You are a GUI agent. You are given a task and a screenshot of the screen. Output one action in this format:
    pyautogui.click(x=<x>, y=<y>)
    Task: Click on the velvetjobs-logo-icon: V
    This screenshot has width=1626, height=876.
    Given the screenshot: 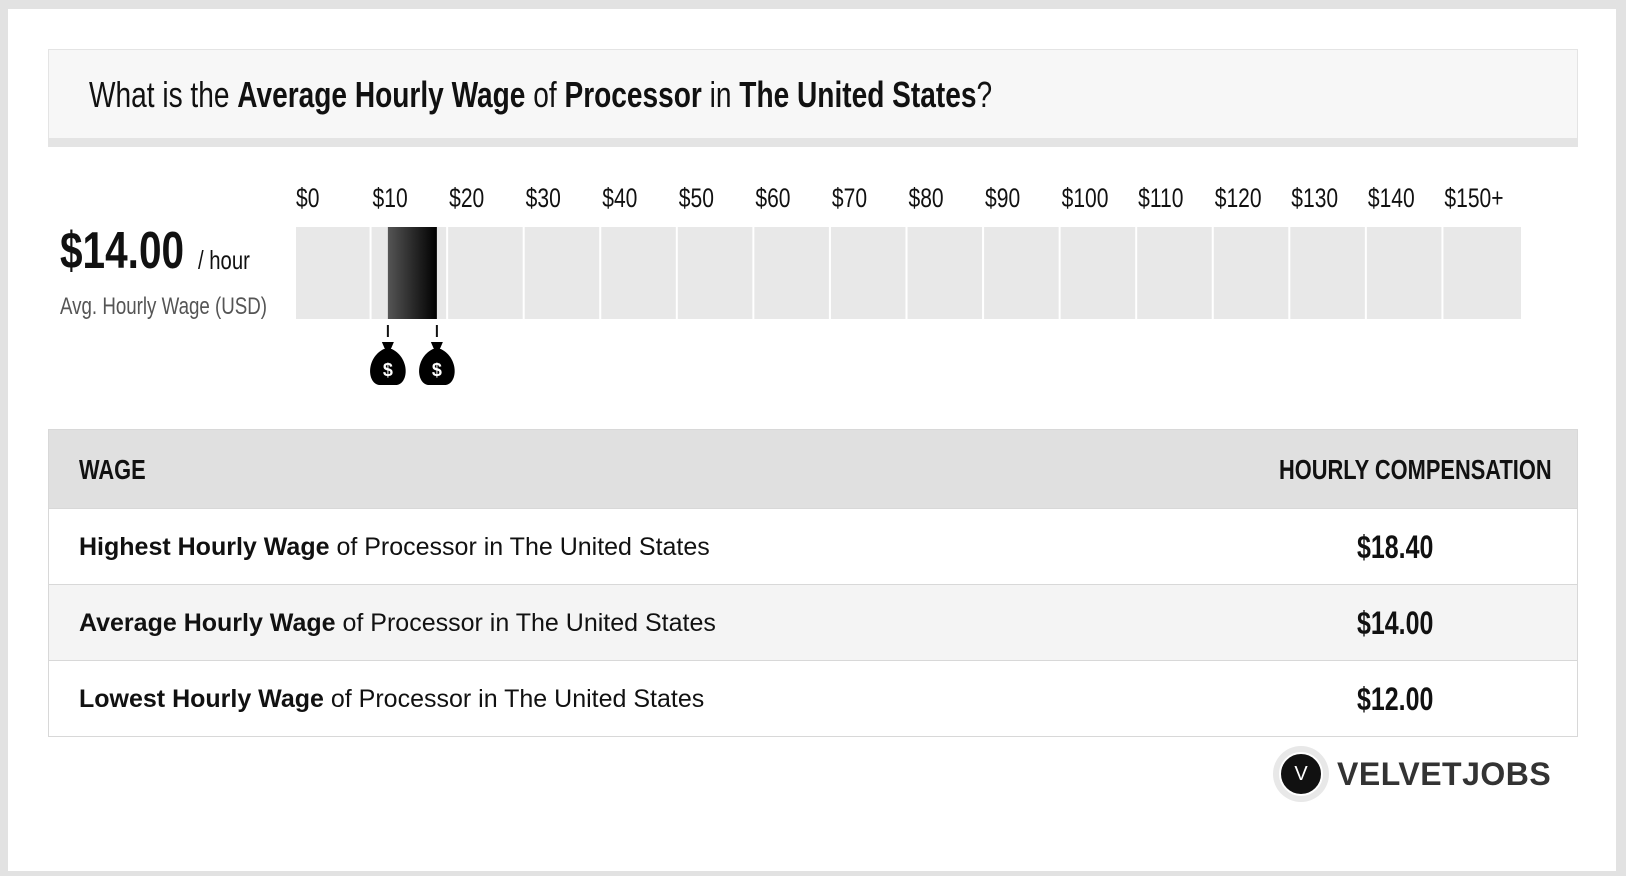 What is the action you would take?
    pyautogui.click(x=1301, y=774)
    